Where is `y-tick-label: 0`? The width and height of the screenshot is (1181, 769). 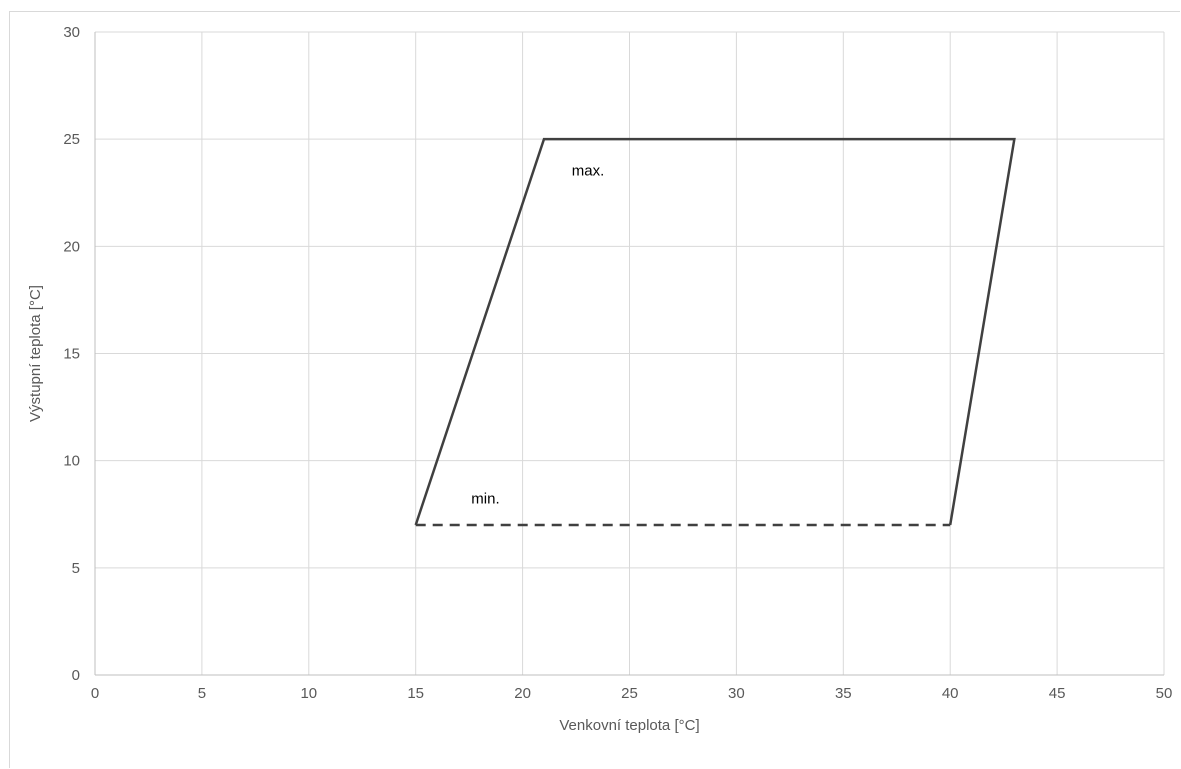 y-tick-label: 0 is located at coordinates (76, 675).